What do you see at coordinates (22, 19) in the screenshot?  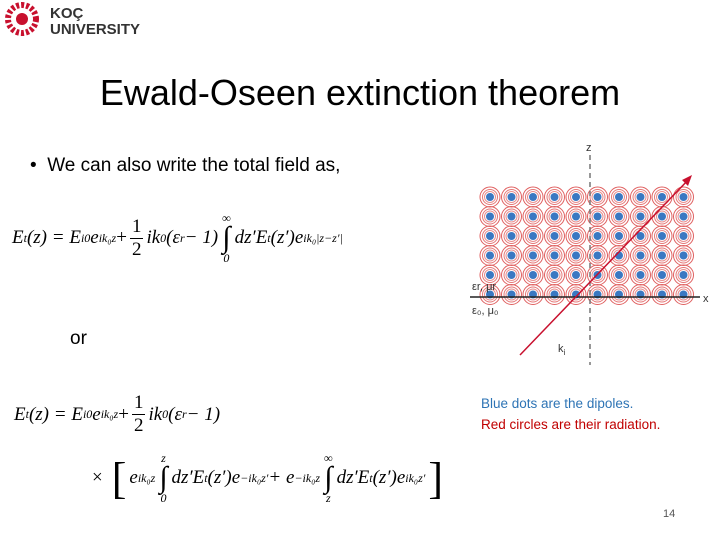 I see `logo-mark` at bounding box center [22, 19].